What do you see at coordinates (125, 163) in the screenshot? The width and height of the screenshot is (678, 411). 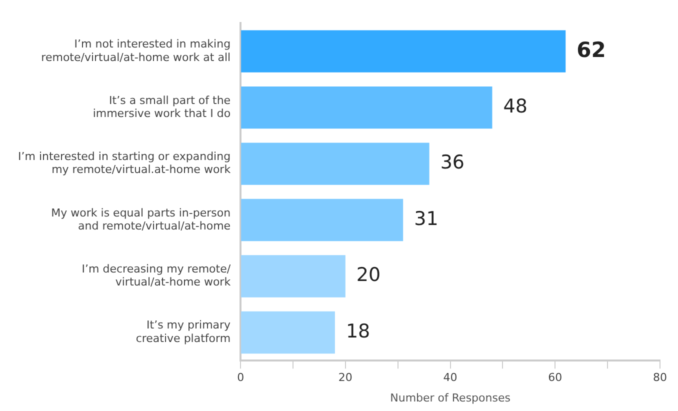 I see `y-tick-label: I’m interested in starting or expanding my remote/virtual.at-home work` at bounding box center [125, 163].